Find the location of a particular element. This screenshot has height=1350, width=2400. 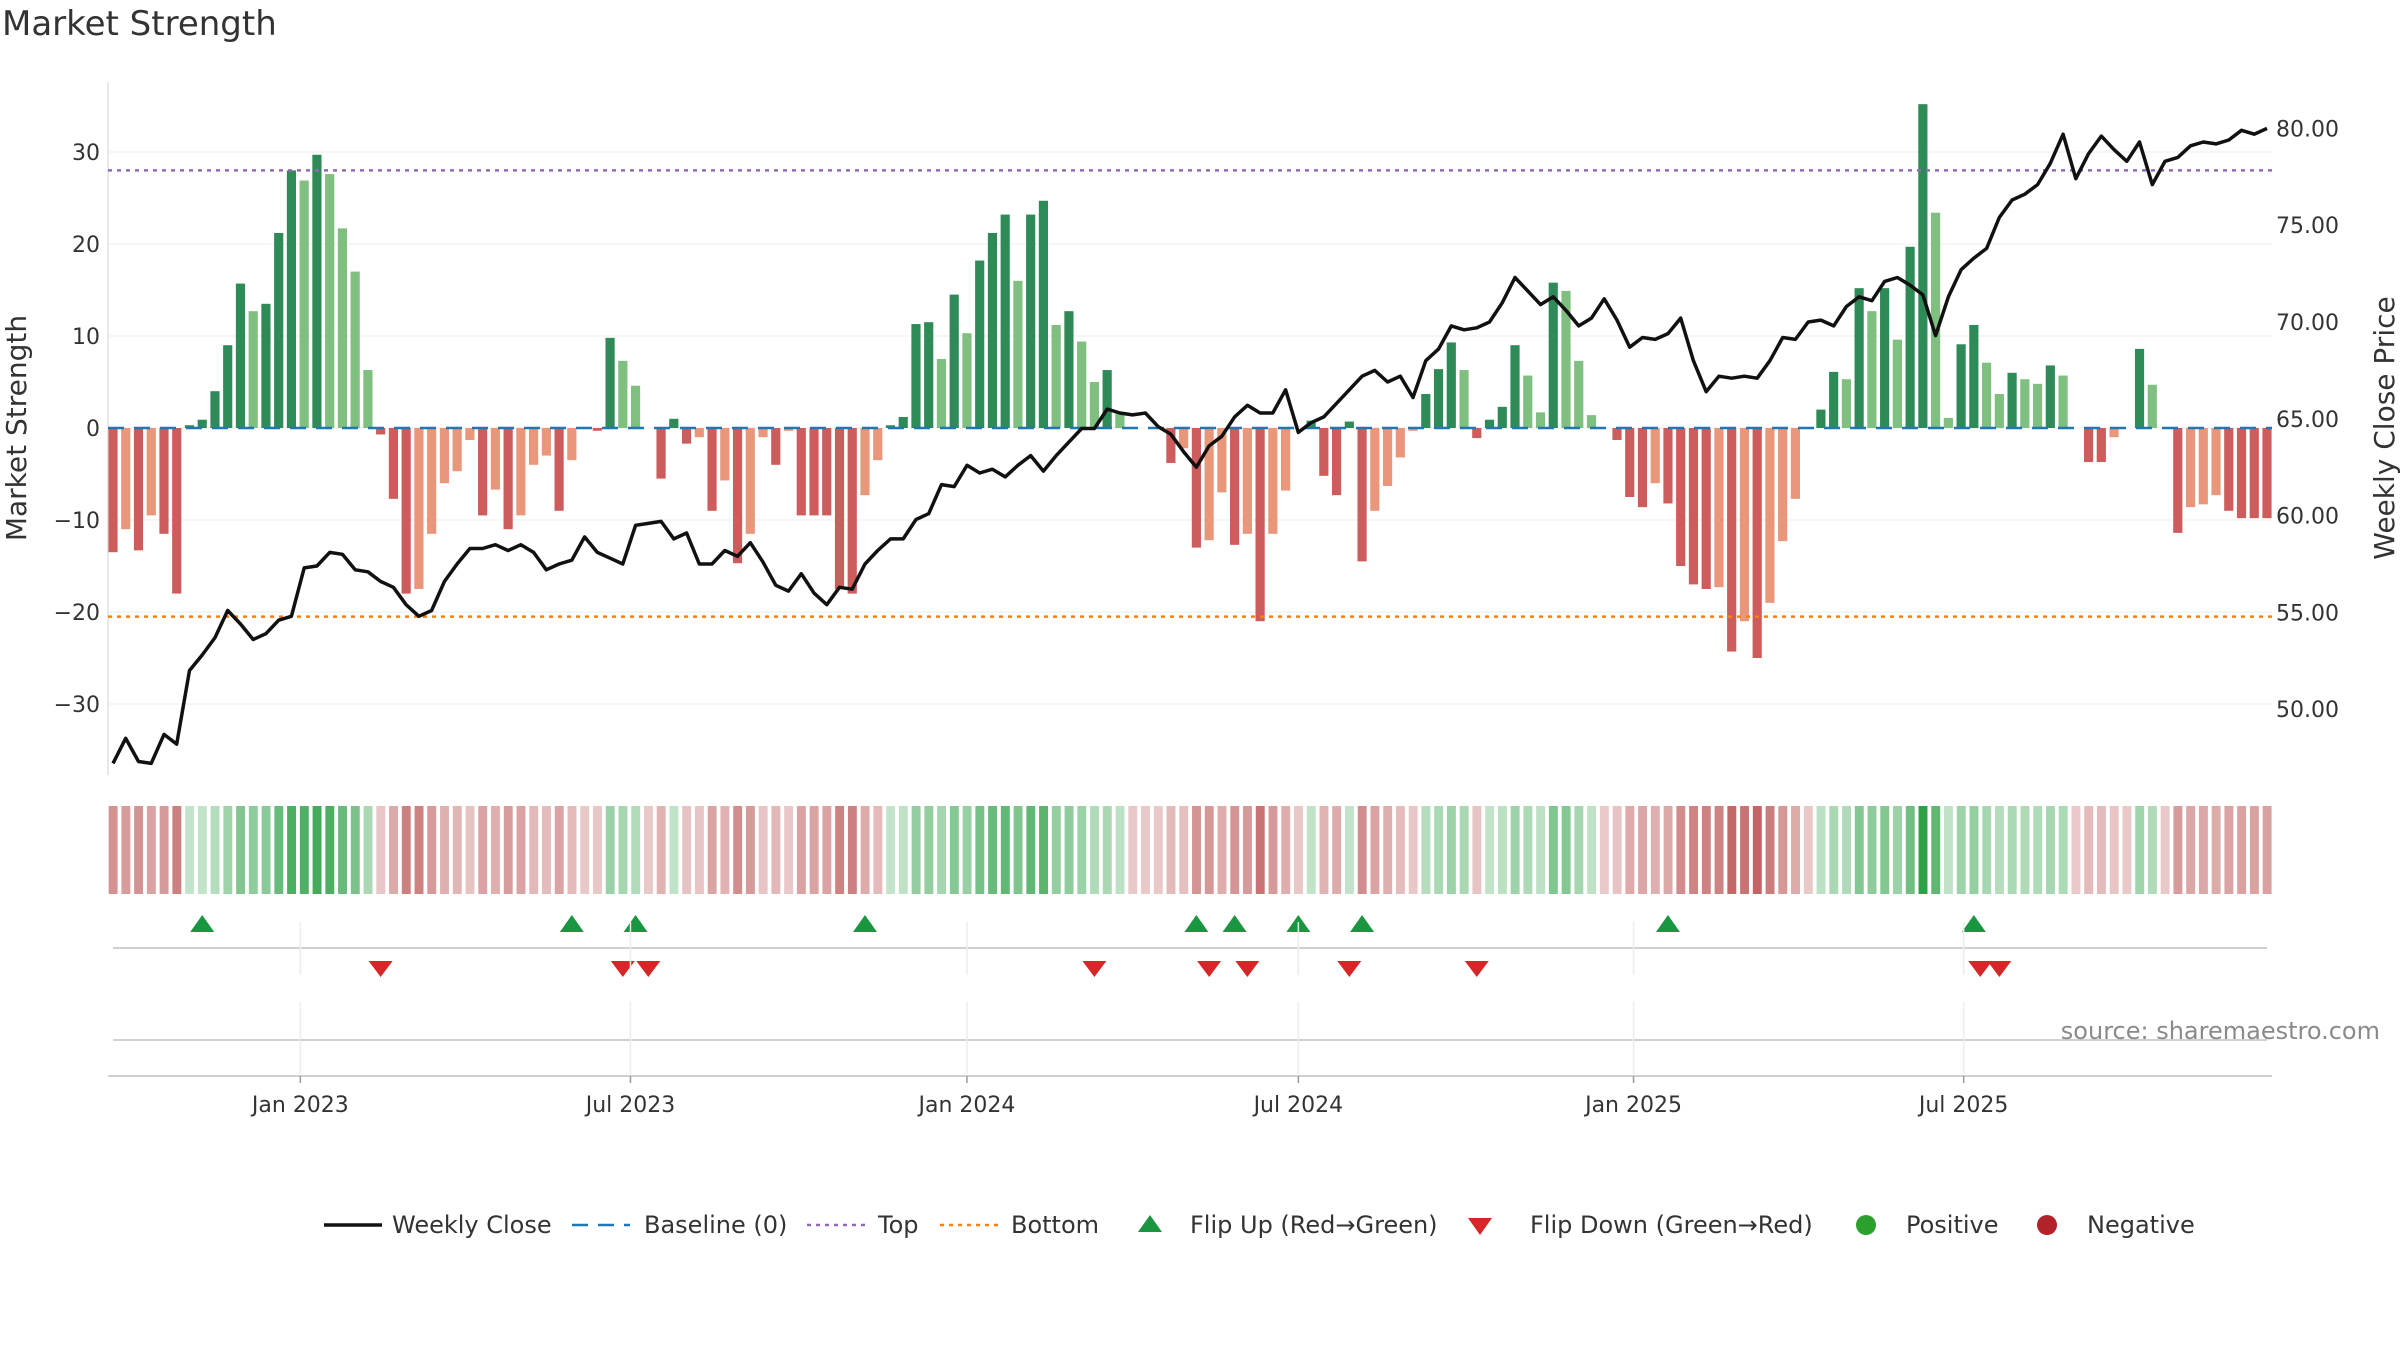

legend-label: Baseline (0) is located at coordinates (715, 1225).